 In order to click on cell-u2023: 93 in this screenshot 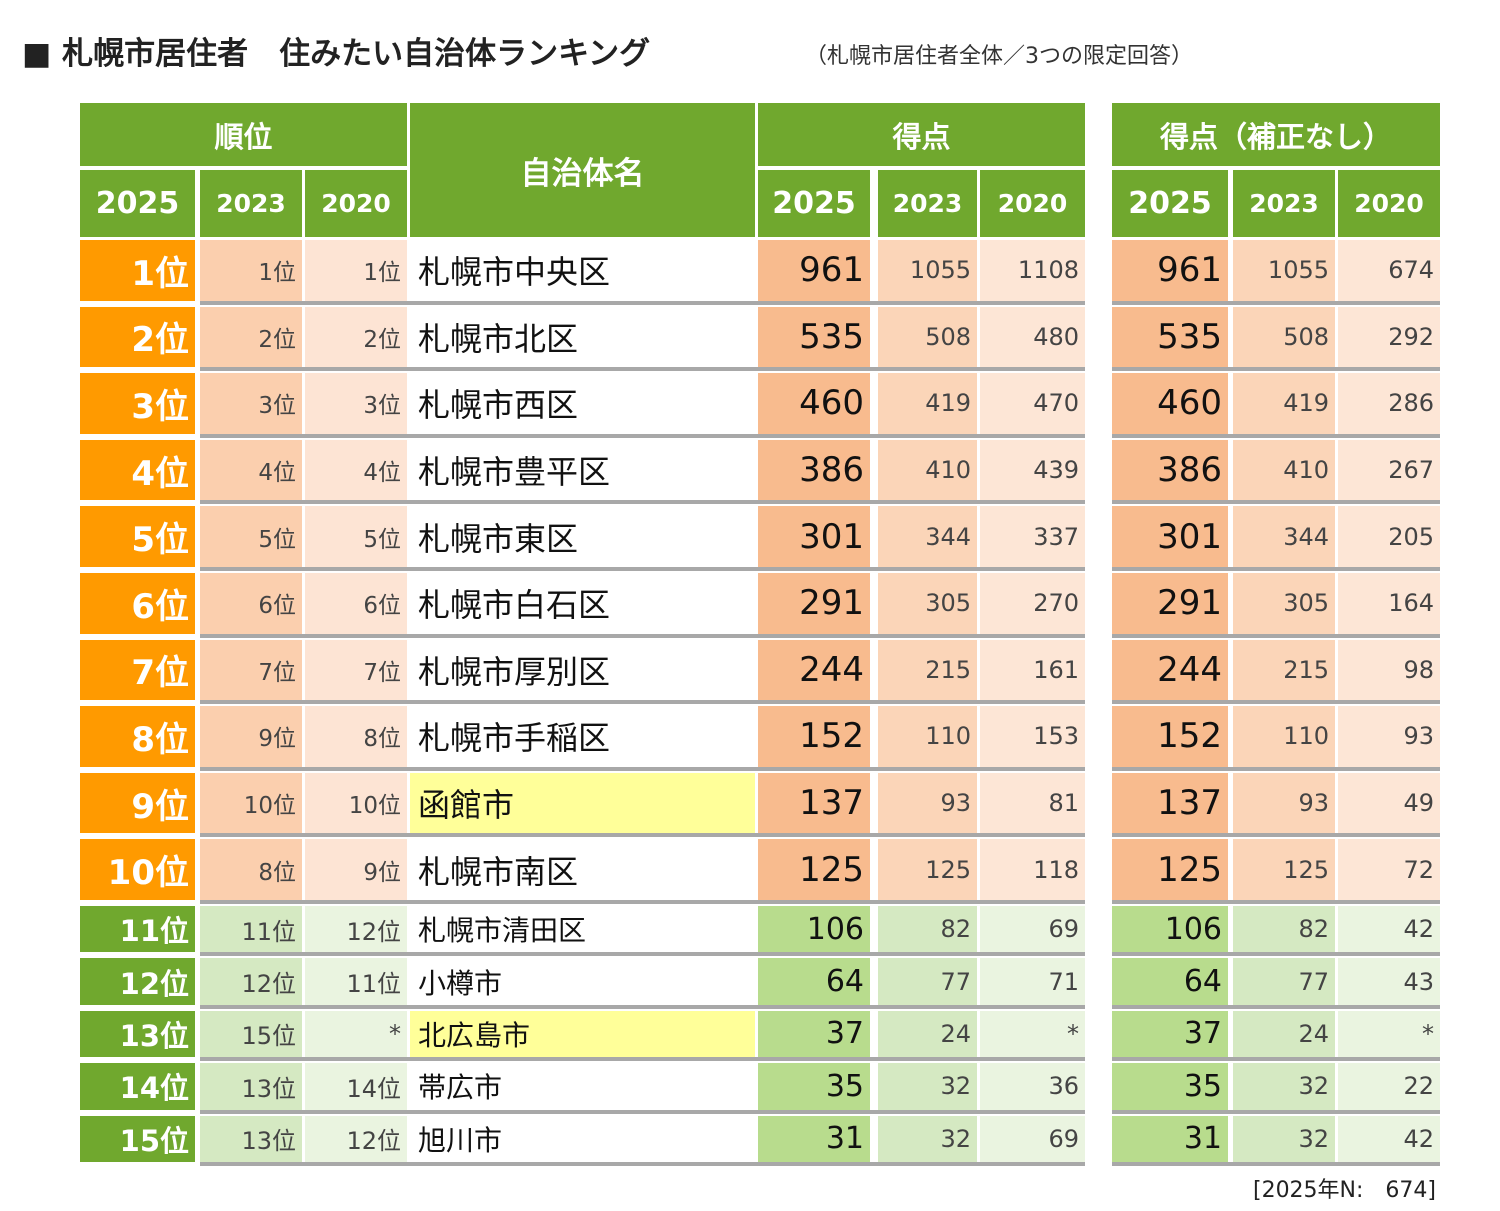, I will do `click(1284, 803)`.